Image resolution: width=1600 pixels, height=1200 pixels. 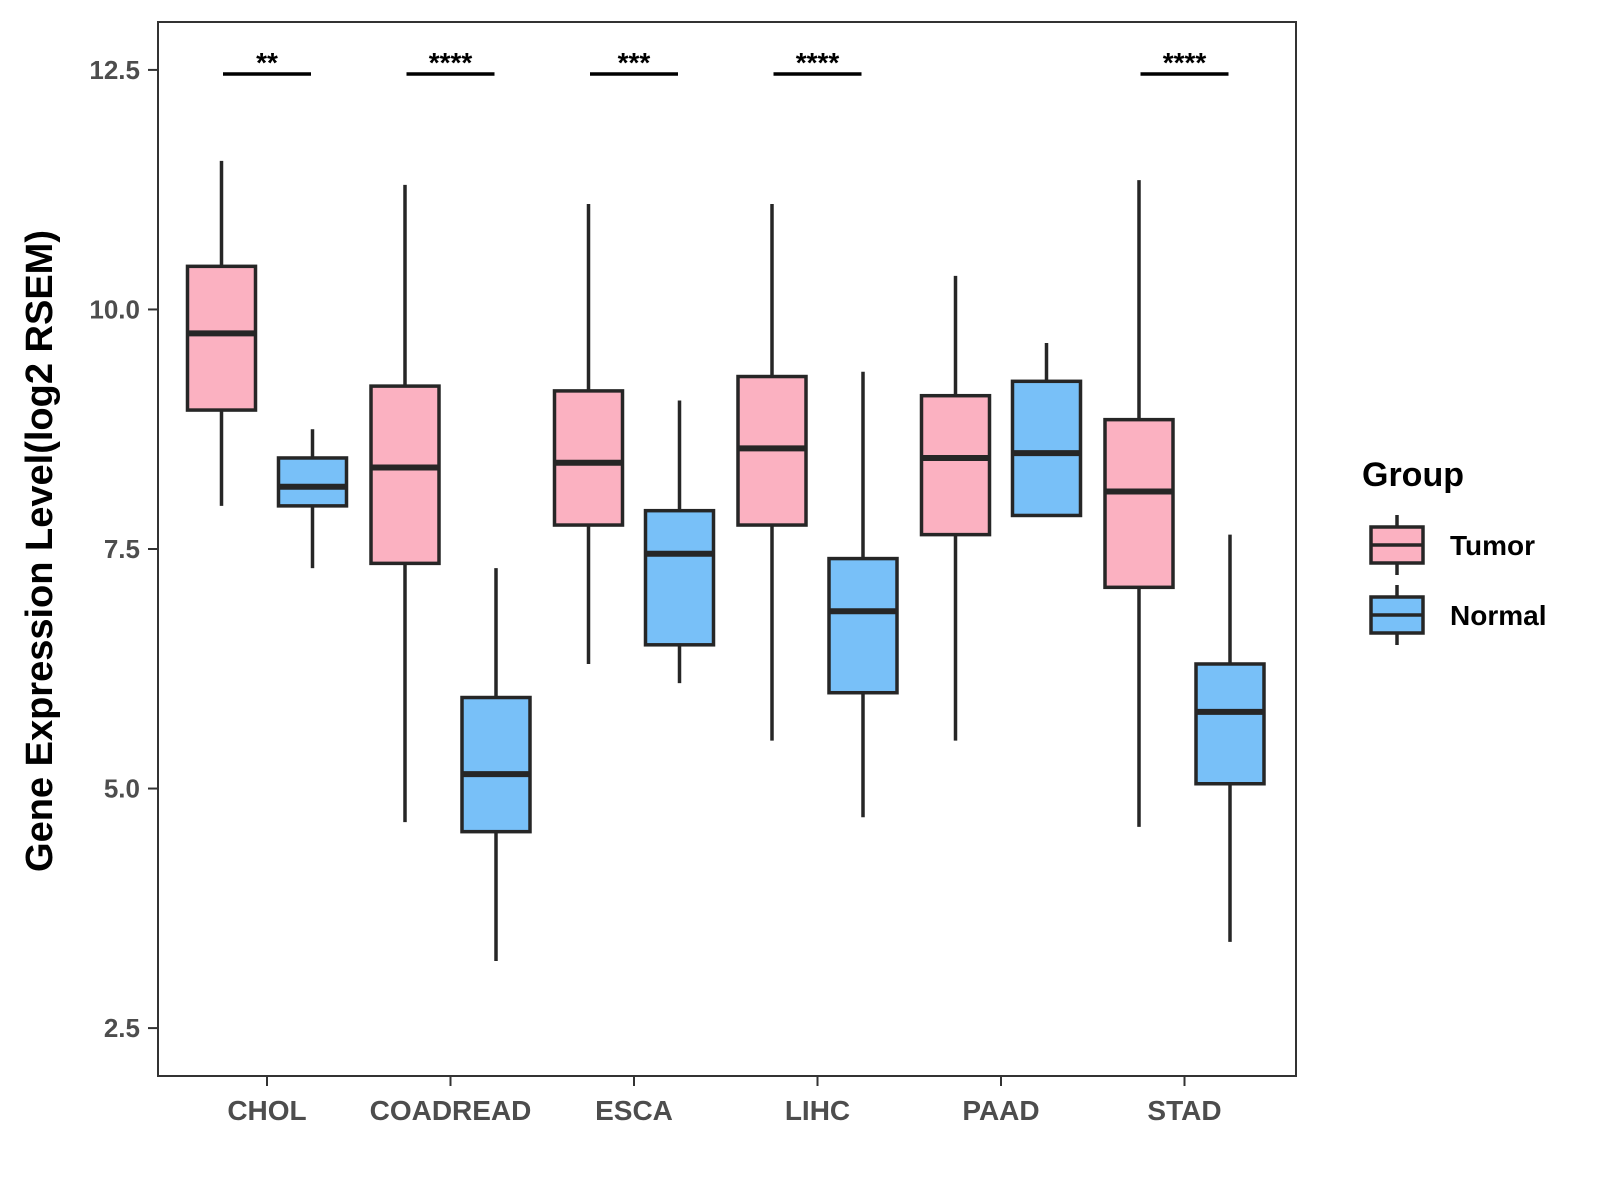 I want to click on y-axis-title: Gene Expression Level(log2 RSEM), so click(x=40, y=551).